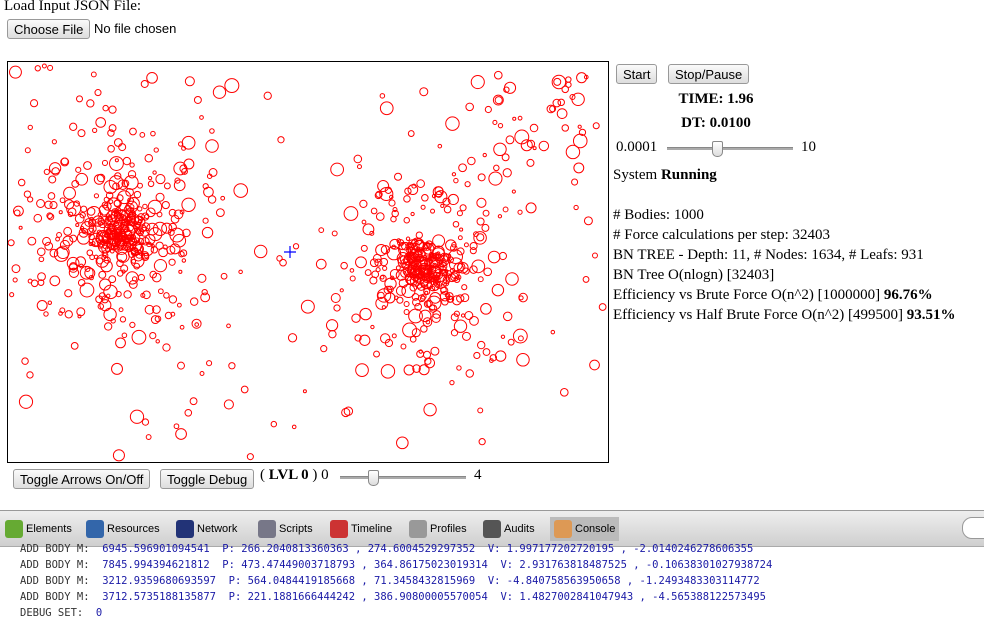 This screenshot has height=628, width=984. I want to click on devtools-tab: Scripts, so click(285, 529).